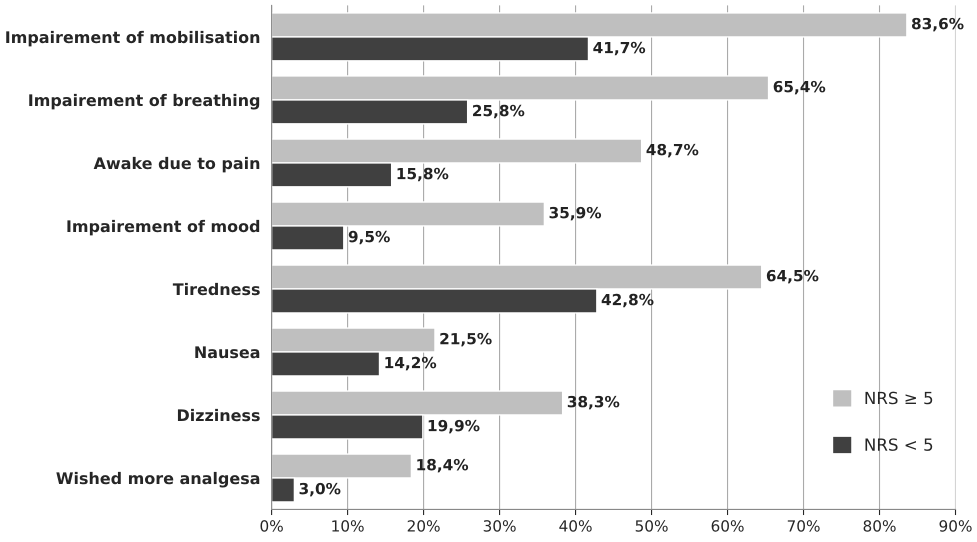 The image size is (977, 542). I want to click on x-tick-label: 50%, so click(652, 526).